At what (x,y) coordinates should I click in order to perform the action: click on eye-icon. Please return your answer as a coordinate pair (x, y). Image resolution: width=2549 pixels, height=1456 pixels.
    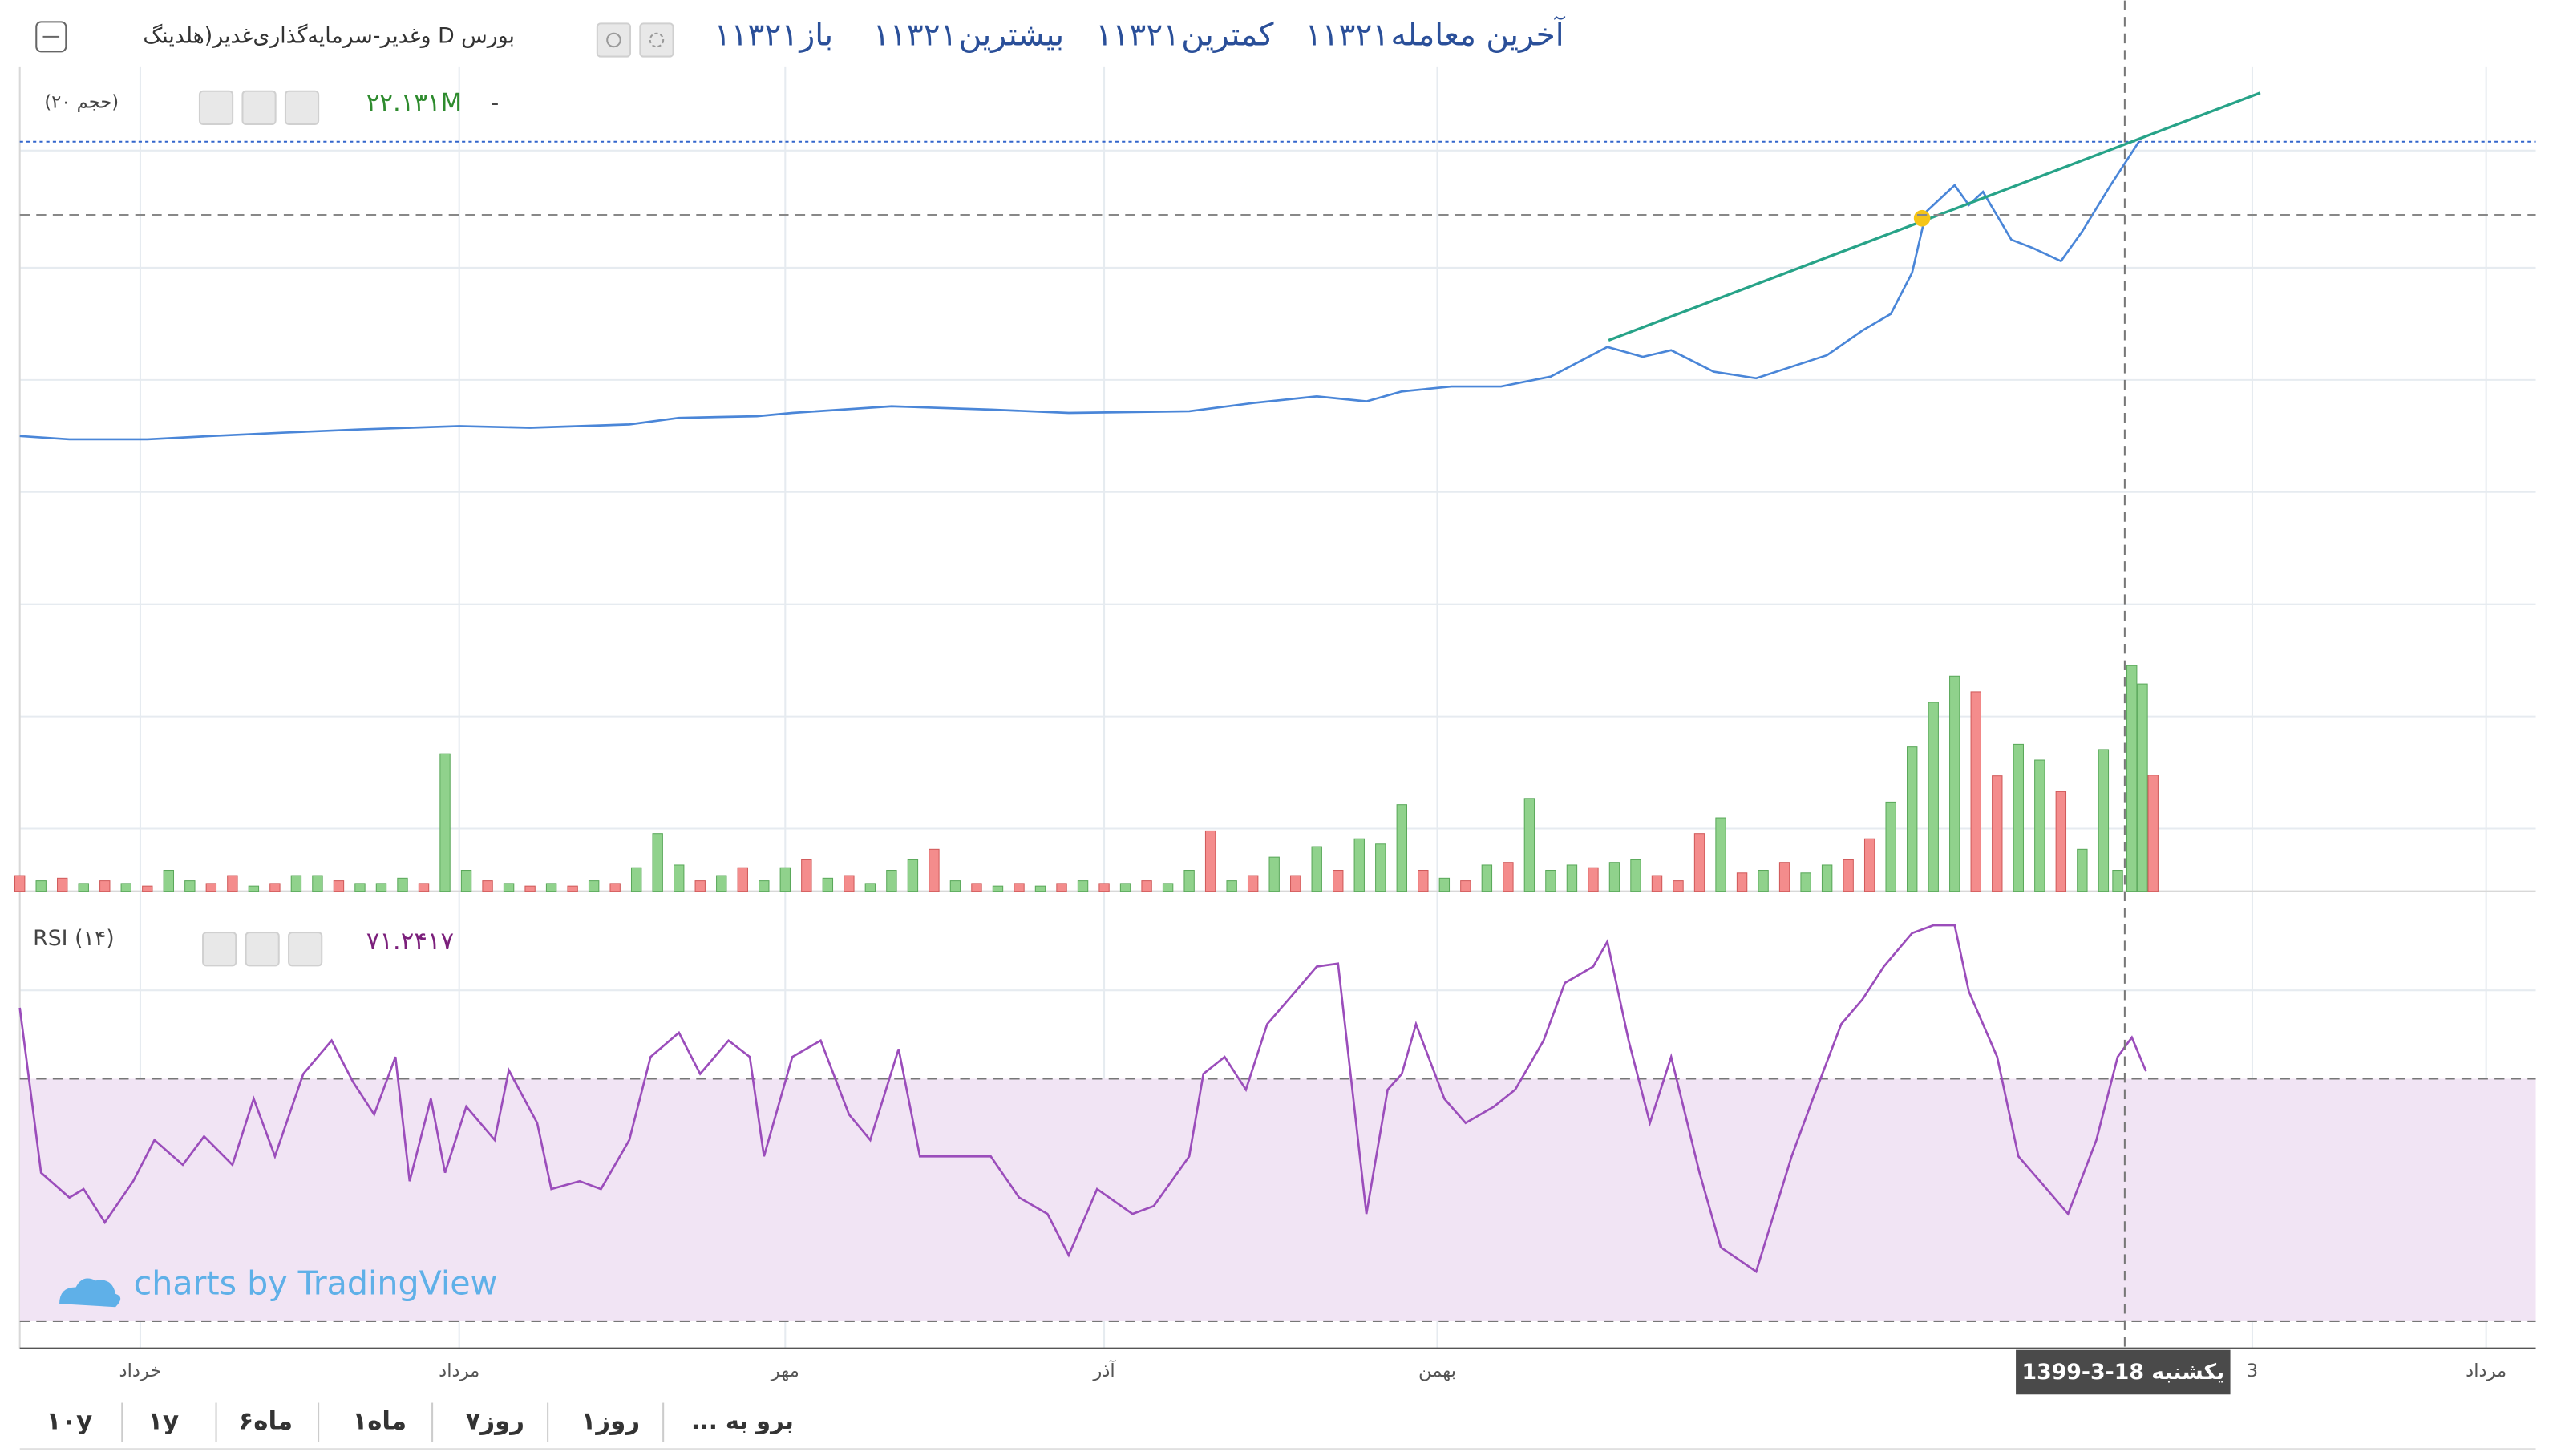
    Looking at the image, I should click on (613, 40).